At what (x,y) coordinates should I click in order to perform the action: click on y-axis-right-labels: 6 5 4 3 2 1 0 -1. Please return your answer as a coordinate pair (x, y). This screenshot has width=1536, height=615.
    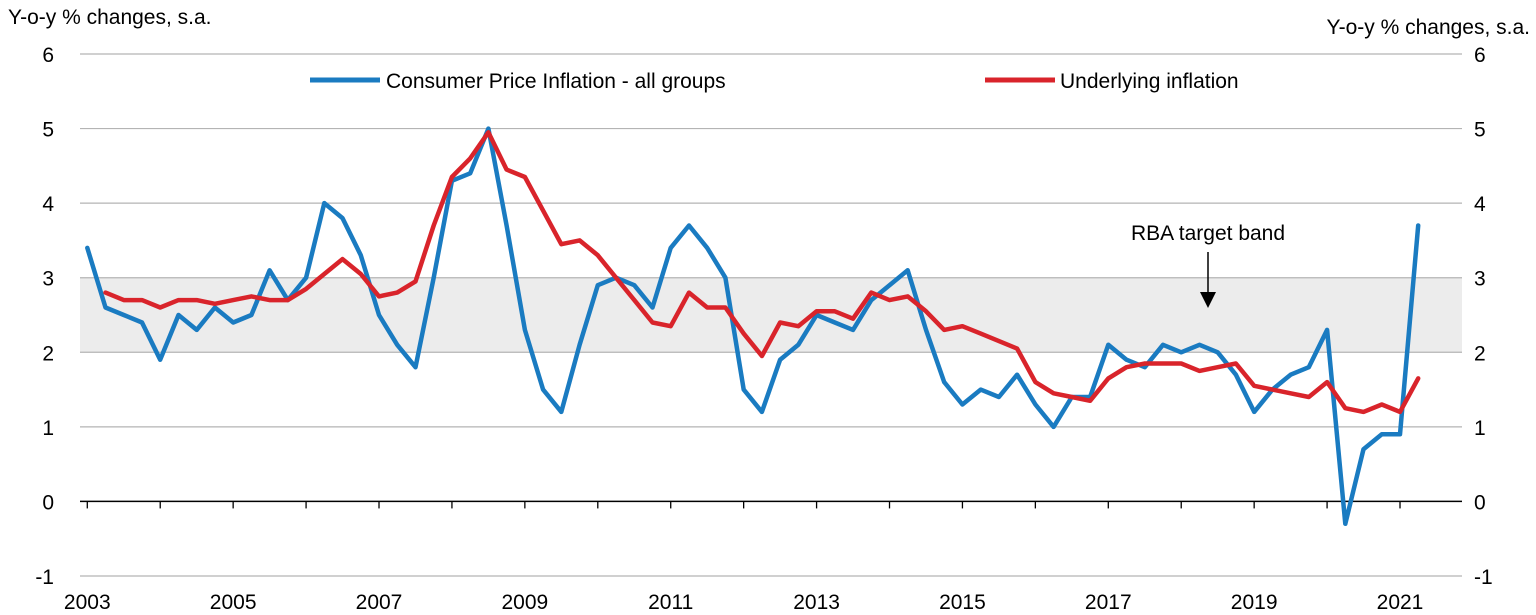
    Looking at the image, I should click on (1483, 316).